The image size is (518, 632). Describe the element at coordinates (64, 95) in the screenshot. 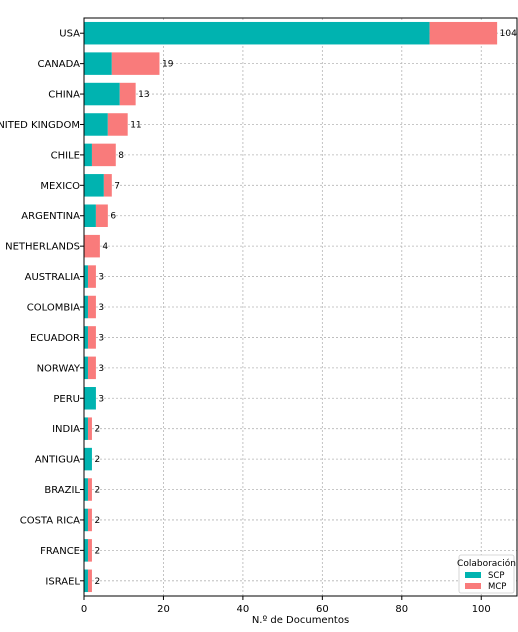

I see `category-label: CHINA` at that location.